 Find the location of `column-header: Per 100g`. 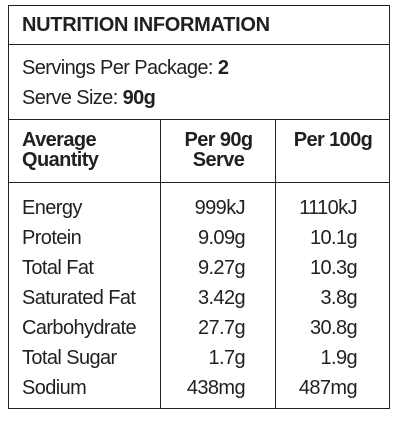

column-header: Per 100g is located at coordinates (333, 140).